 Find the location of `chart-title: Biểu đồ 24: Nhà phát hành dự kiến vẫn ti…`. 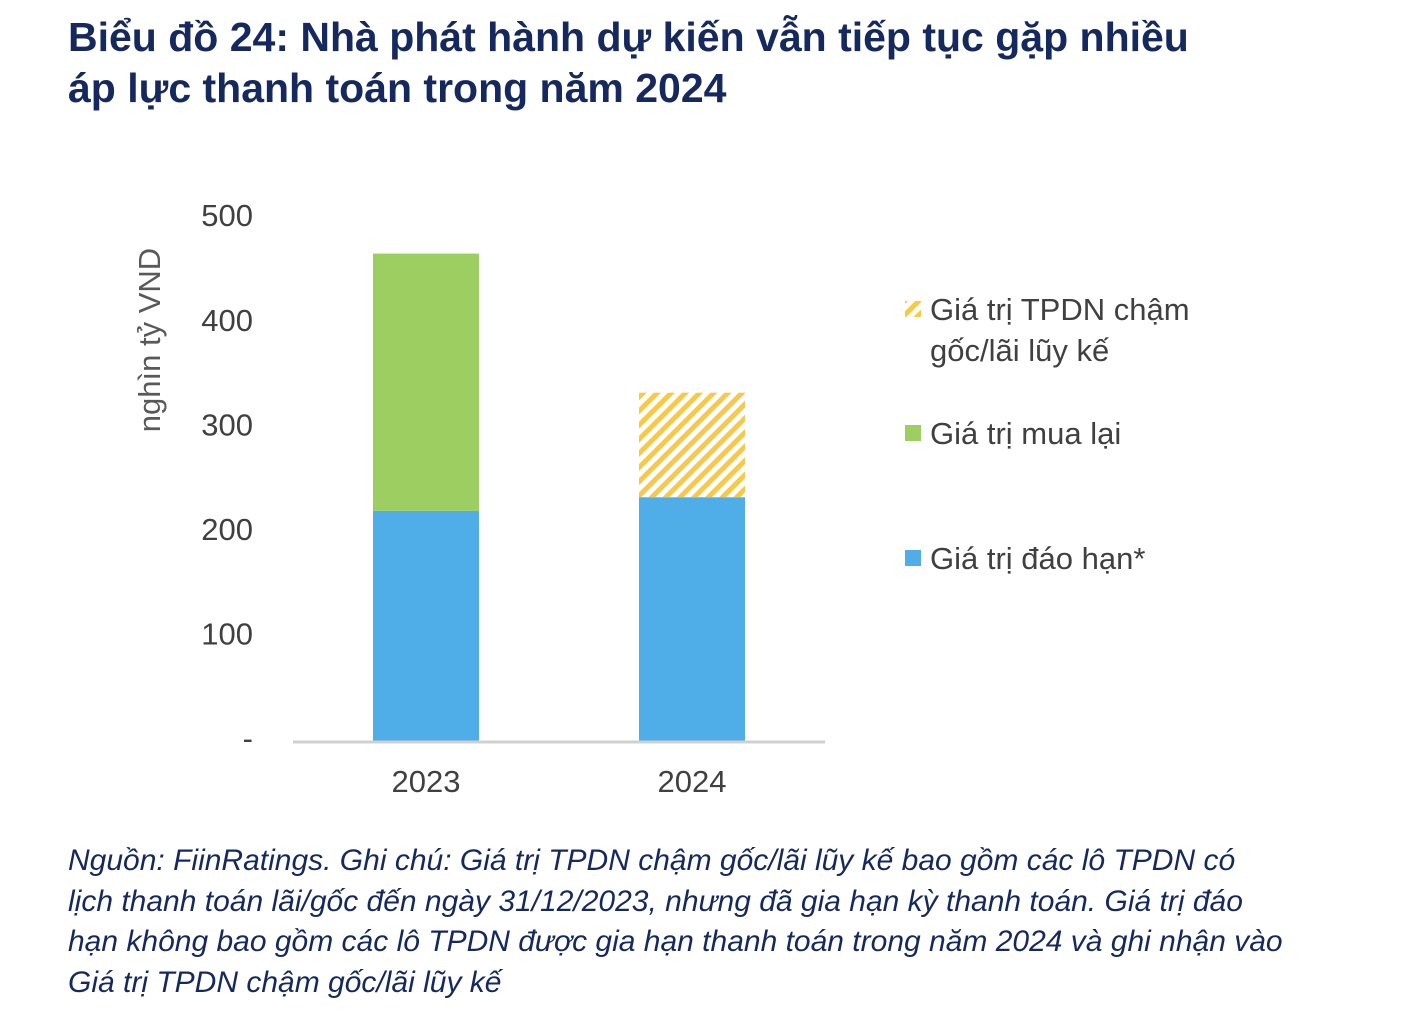

chart-title: Biểu đồ 24: Nhà phát hành dự kiến vẫn ti… is located at coordinates (628, 62).